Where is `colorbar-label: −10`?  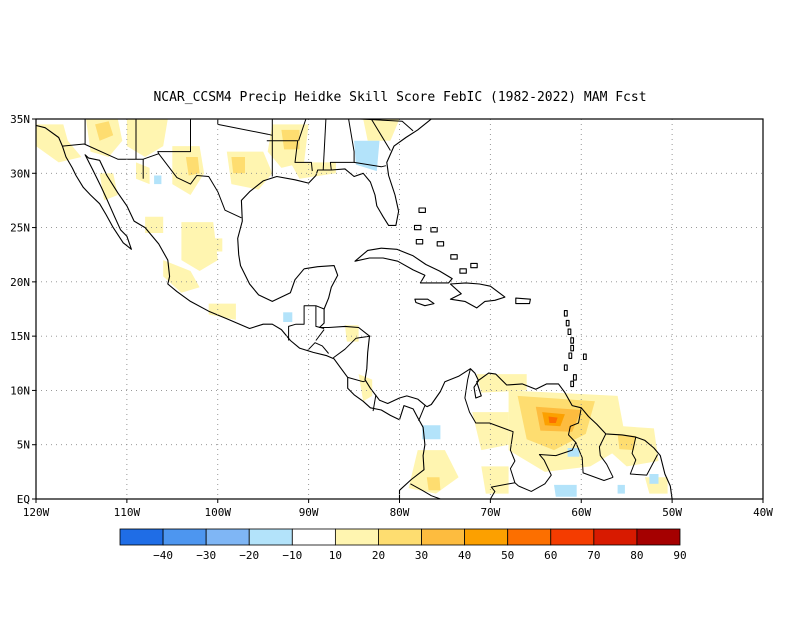 colorbar-label: −10 is located at coordinates (292, 555).